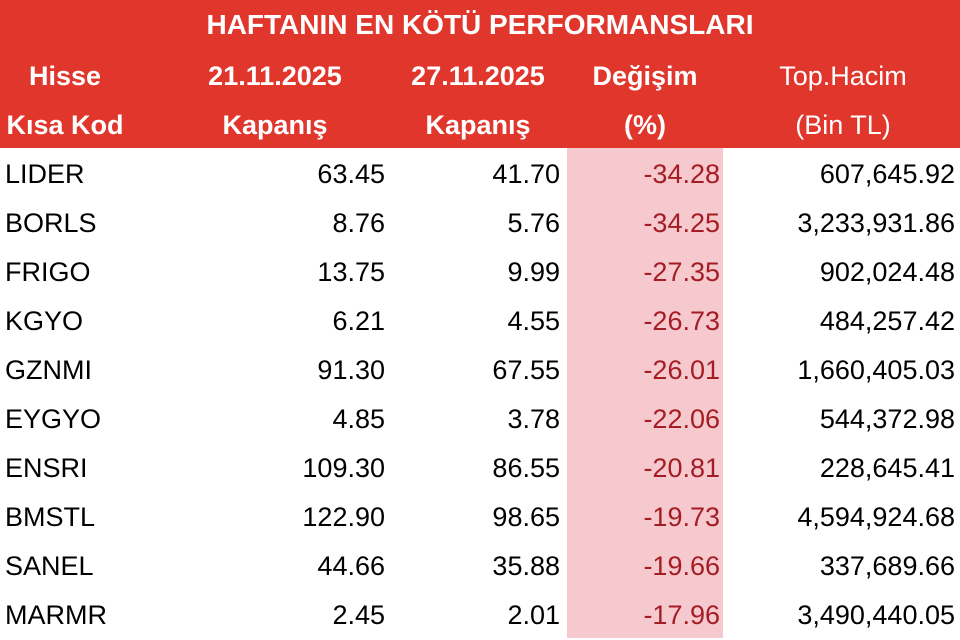 The width and height of the screenshot is (960, 640). I want to click on value-cell: 67.55, so click(526, 370).